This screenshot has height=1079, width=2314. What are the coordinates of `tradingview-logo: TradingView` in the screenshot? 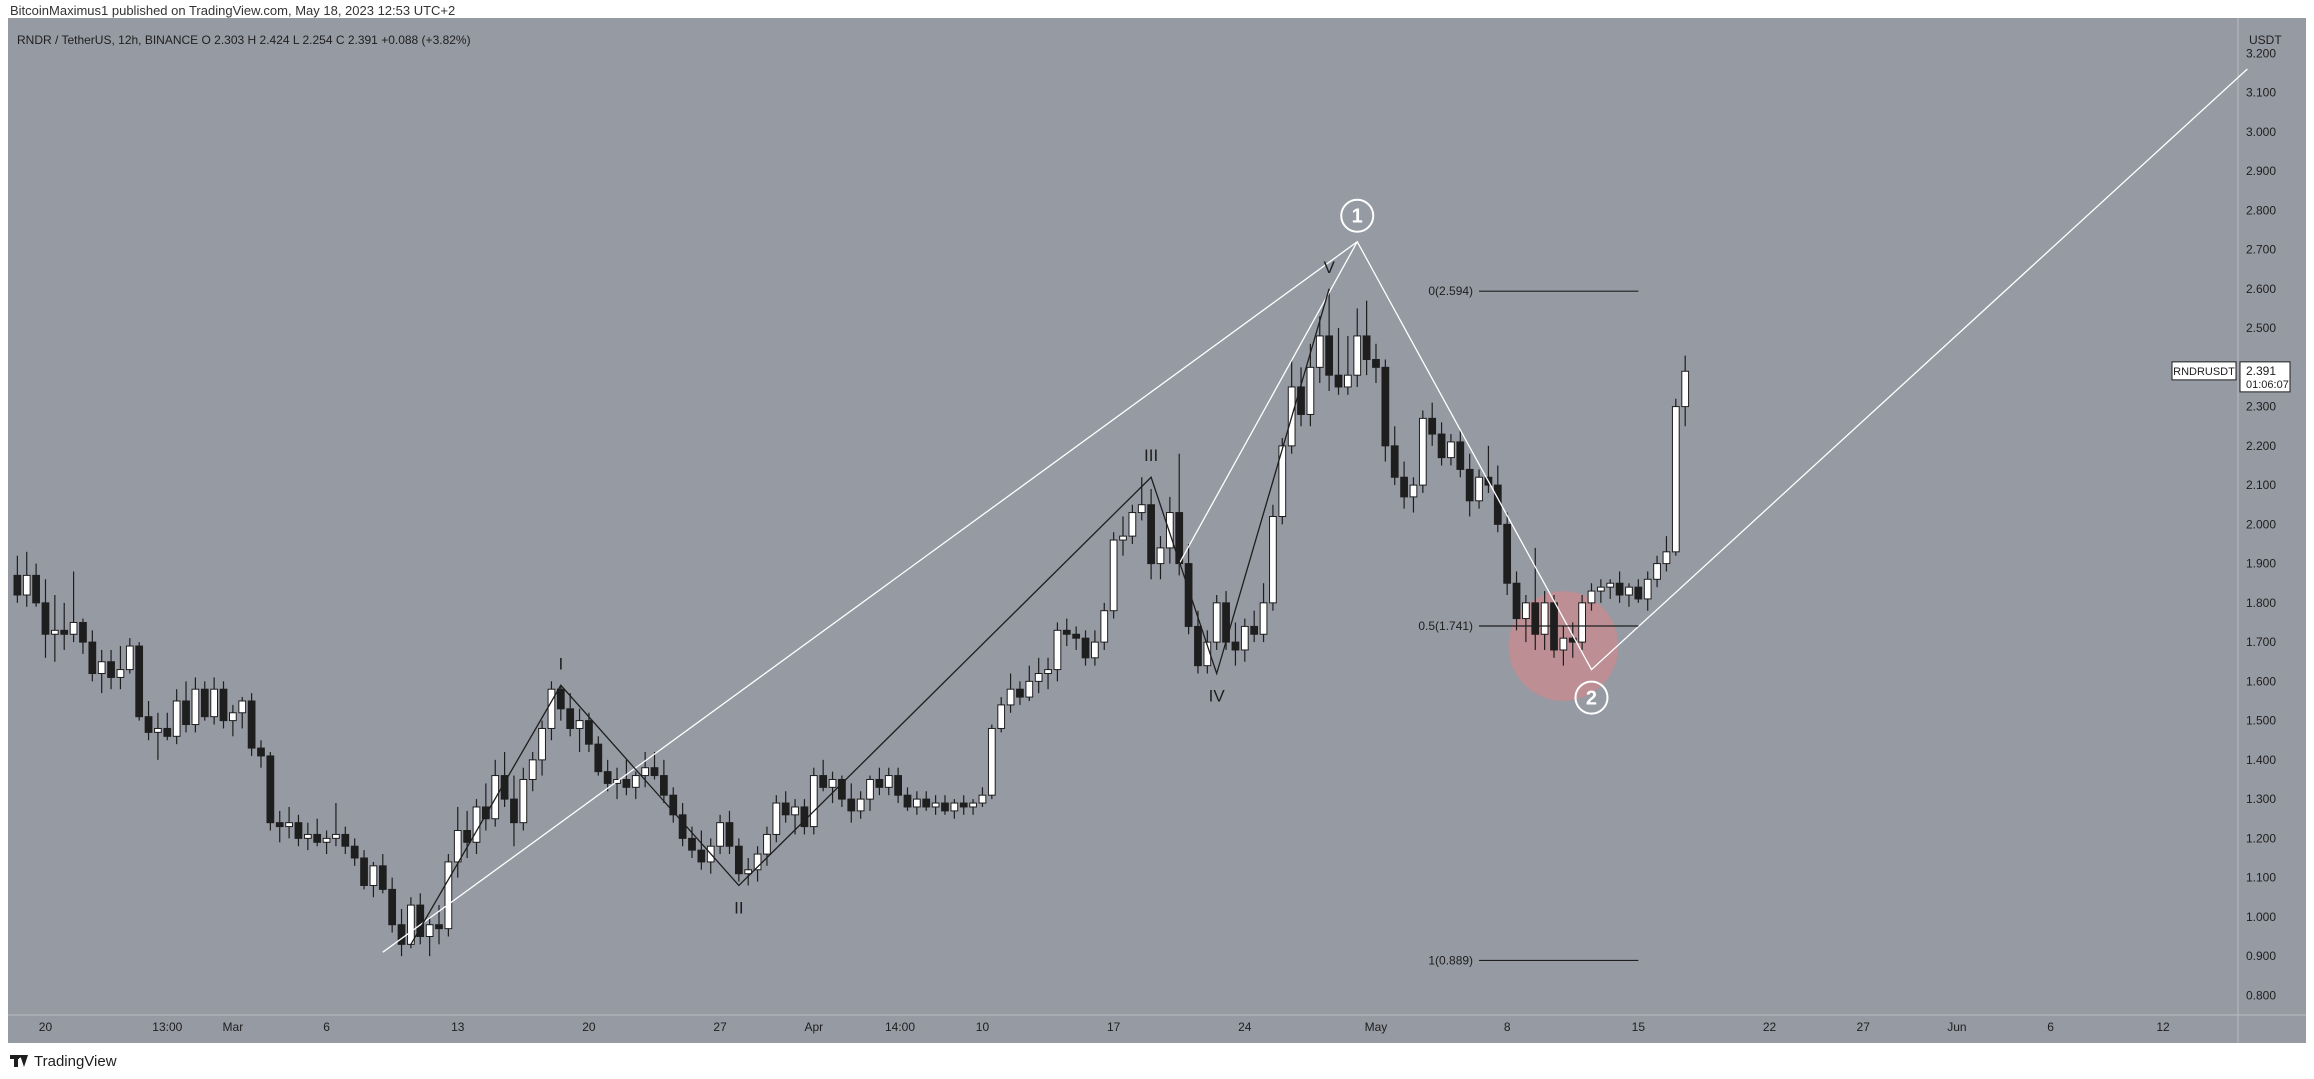 It's located at (63, 1061).